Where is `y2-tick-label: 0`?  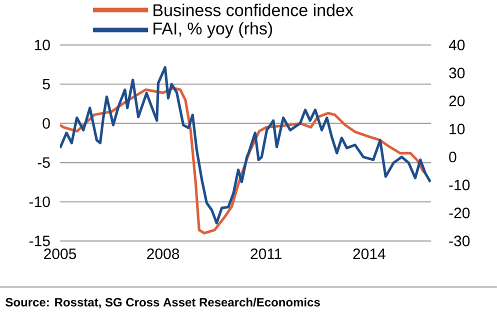
y2-tick-label: 0 is located at coordinates (452, 157).